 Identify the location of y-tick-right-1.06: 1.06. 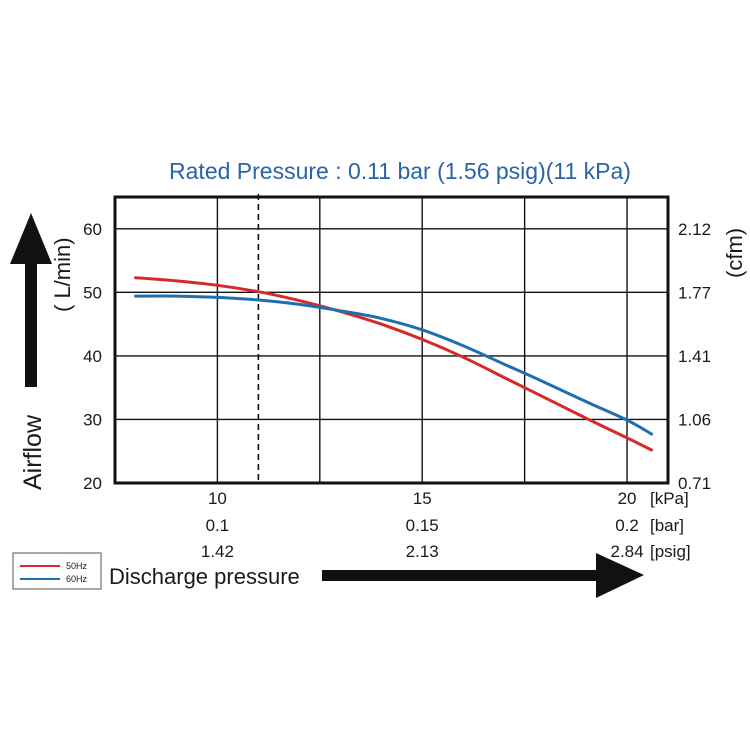
(694, 419).